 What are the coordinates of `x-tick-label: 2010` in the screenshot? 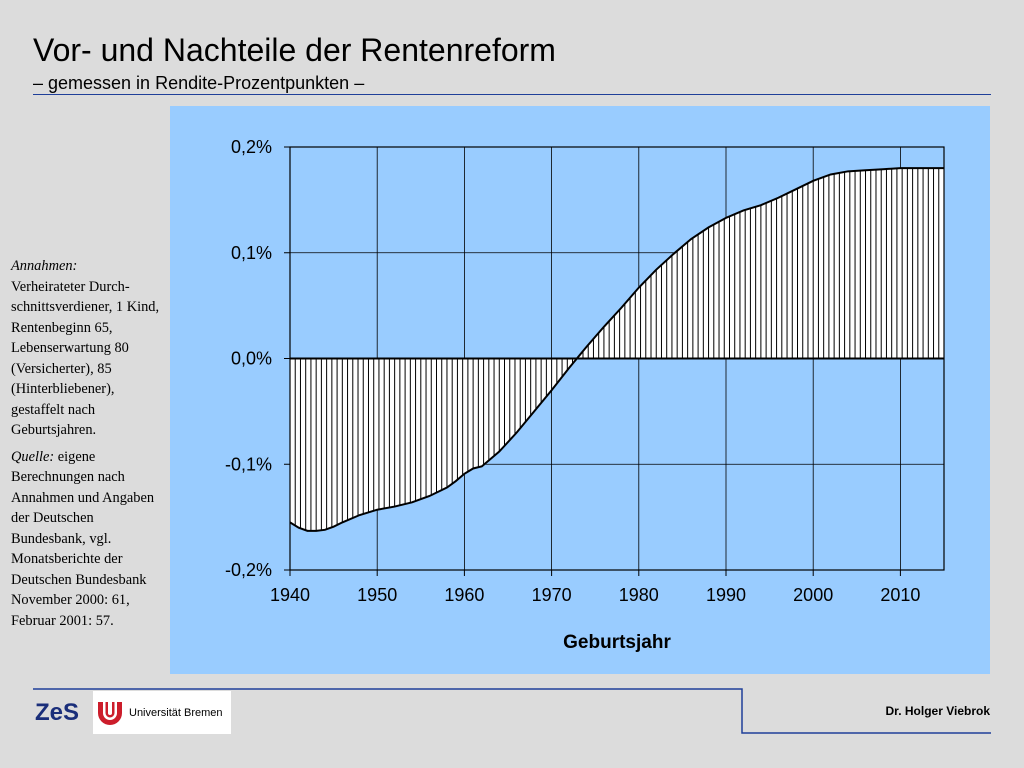 It's located at (900, 595).